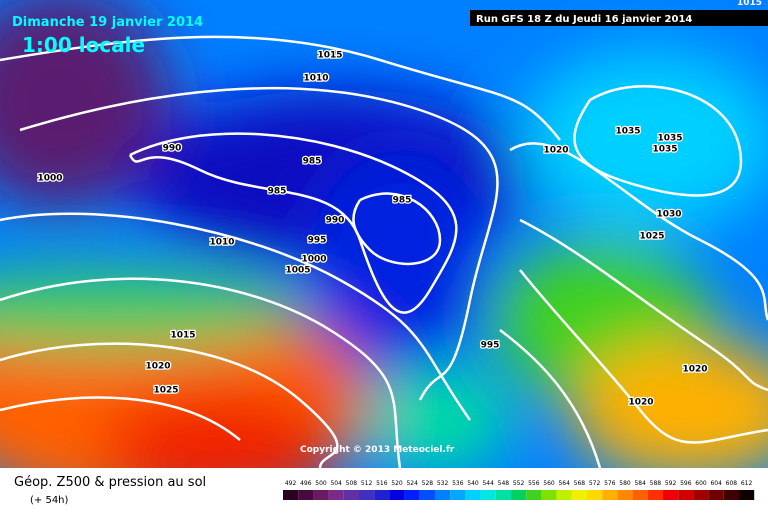 This screenshot has height=516, width=768. I want to click on scale-label: 568, so click(580, 483).